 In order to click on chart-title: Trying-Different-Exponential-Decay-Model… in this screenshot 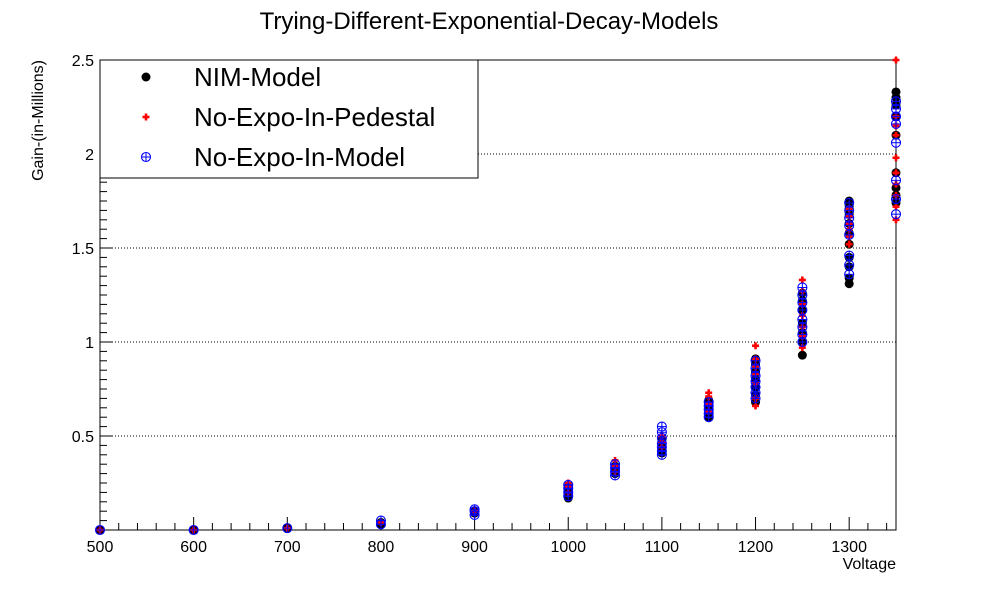, I will do `click(489, 21)`.